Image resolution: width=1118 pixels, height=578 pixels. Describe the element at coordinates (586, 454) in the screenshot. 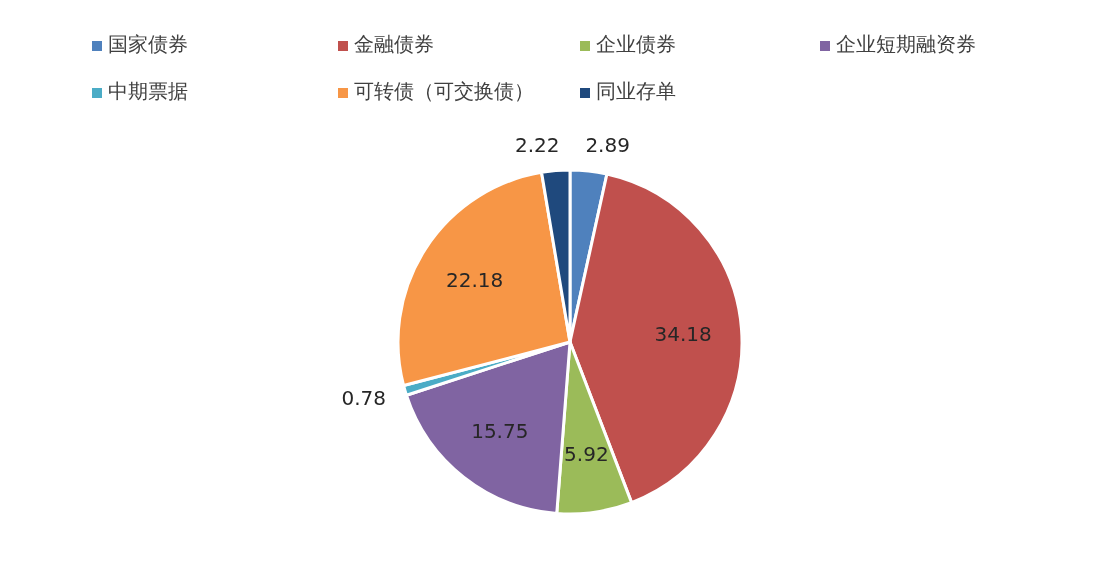

I see `data-label: 5.92` at that location.